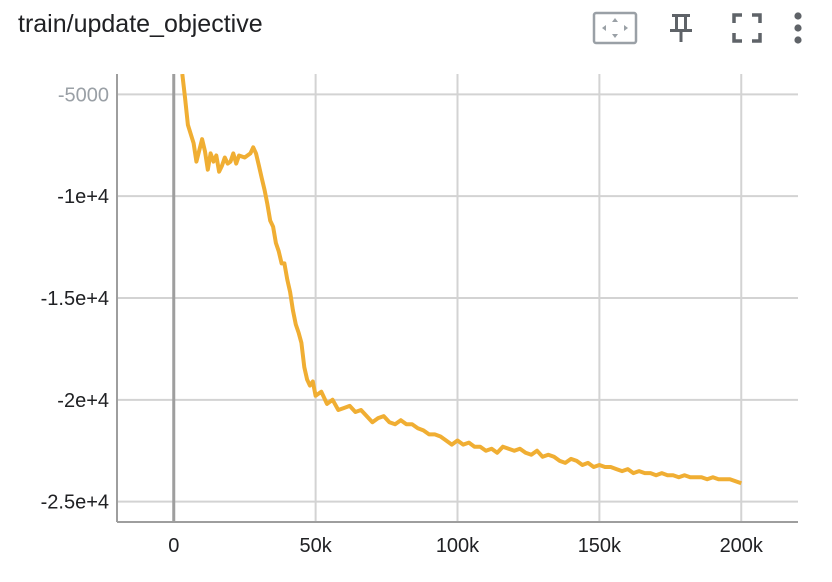 This screenshot has height=582, width=832. What do you see at coordinates (742, 546) in the screenshot?
I see `x-tick-label: 200k` at bounding box center [742, 546].